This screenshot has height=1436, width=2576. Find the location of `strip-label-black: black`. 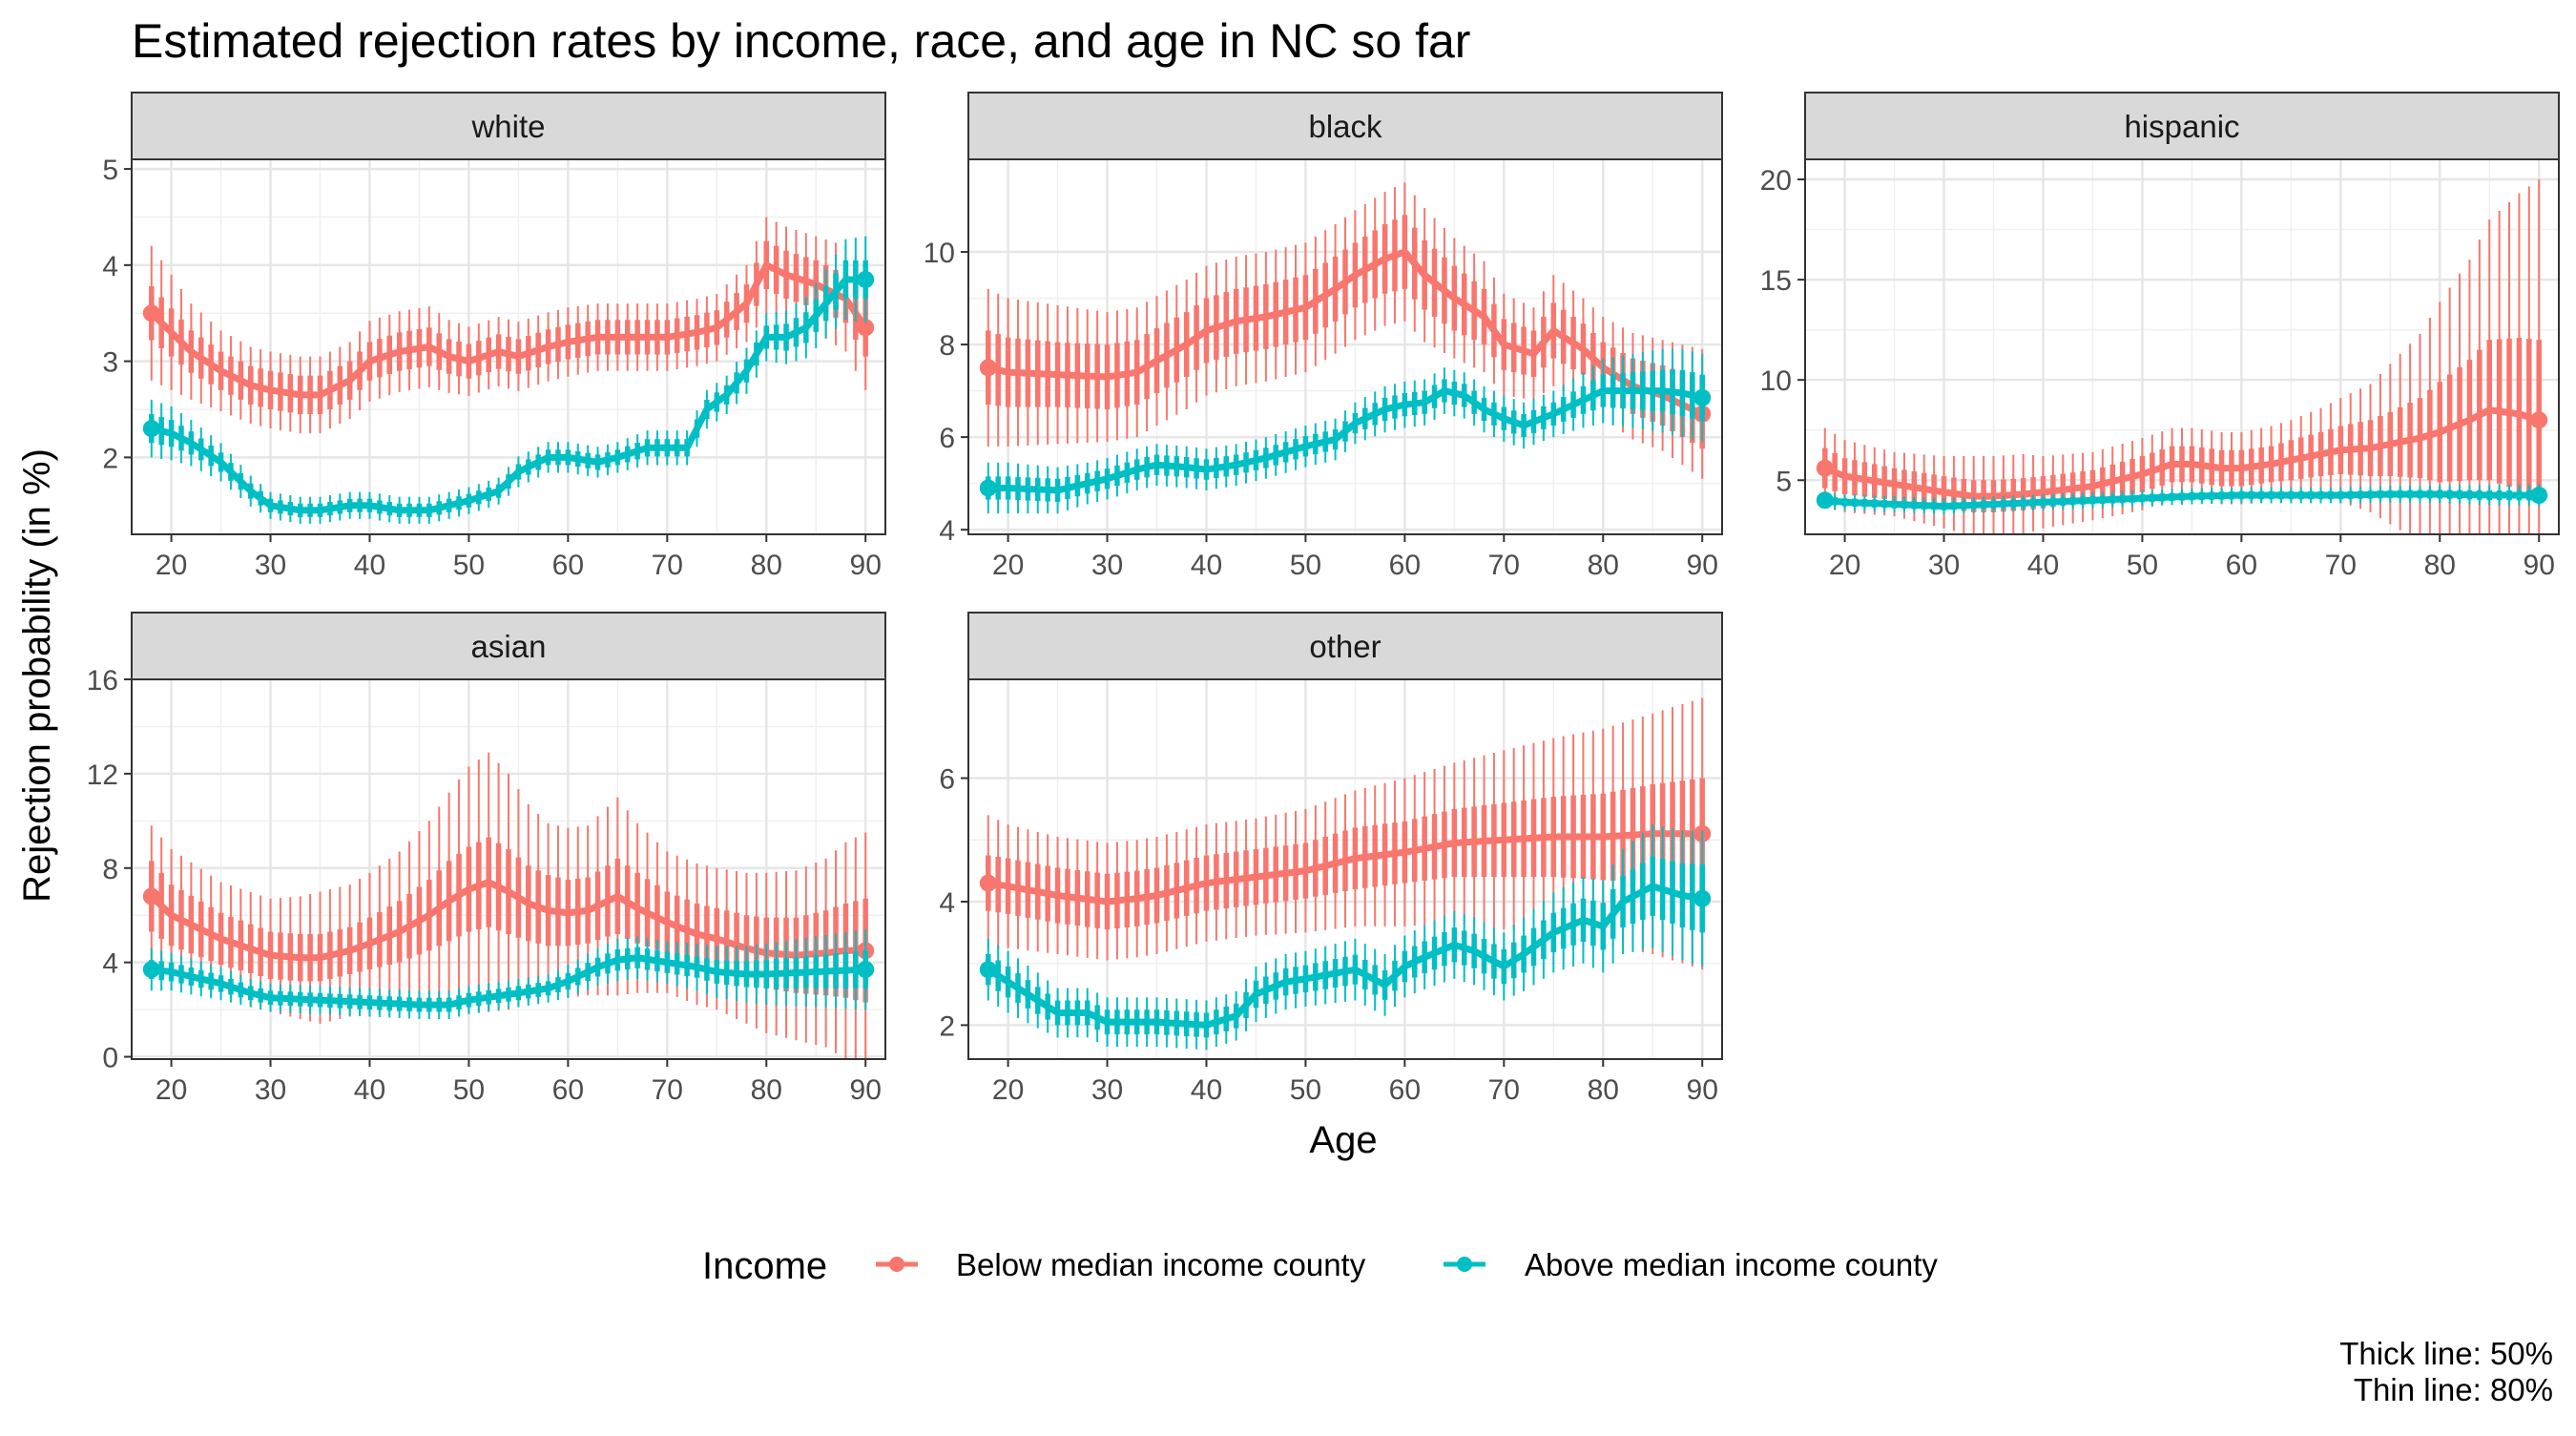

strip-label-black: black is located at coordinates (1345, 126).